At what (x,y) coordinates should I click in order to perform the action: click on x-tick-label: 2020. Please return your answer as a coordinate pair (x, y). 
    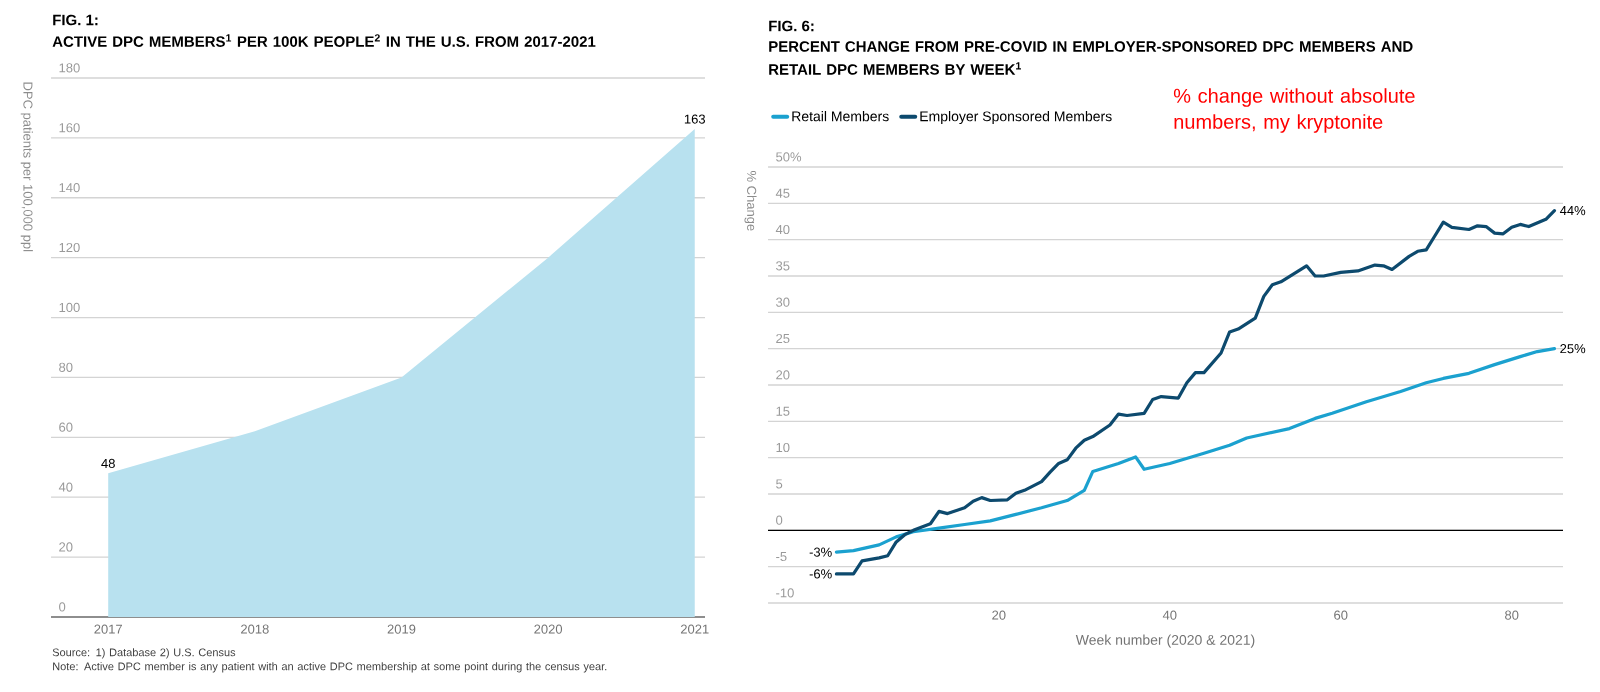
    Looking at the image, I should click on (548, 629).